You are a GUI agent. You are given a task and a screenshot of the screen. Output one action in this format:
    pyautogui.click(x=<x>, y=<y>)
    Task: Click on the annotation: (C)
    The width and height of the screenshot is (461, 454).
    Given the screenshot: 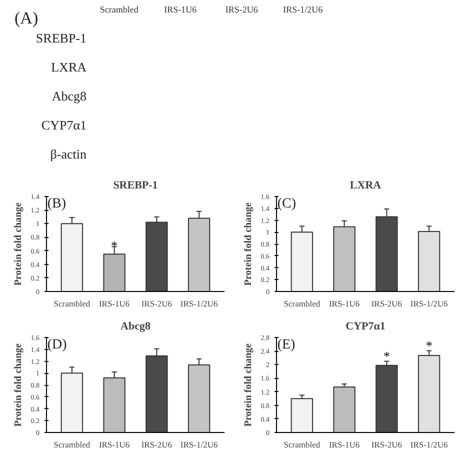 What is the action you would take?
    pyautogui.click(x=286, y=204)
    